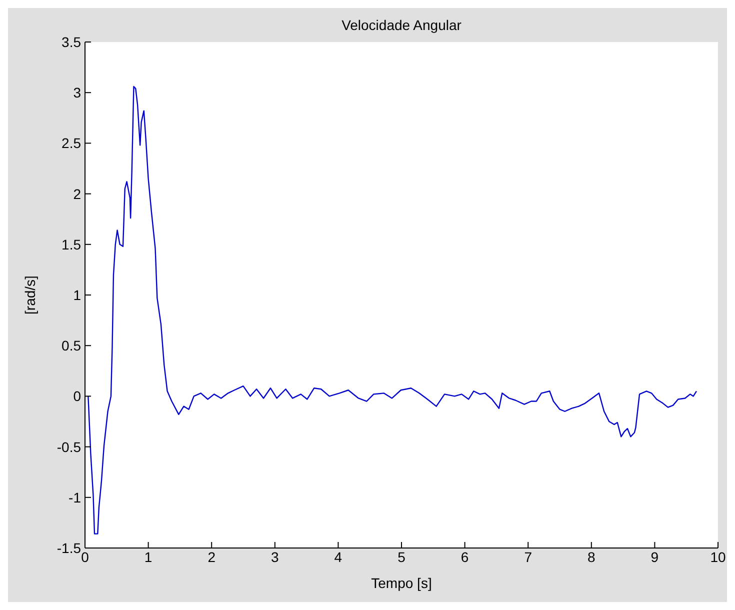 The height and width of the screenshot is (610, 735). Describe the element at coordinates (654, 556) in the screenshot. I see `x-tick-label: 9` at that location.